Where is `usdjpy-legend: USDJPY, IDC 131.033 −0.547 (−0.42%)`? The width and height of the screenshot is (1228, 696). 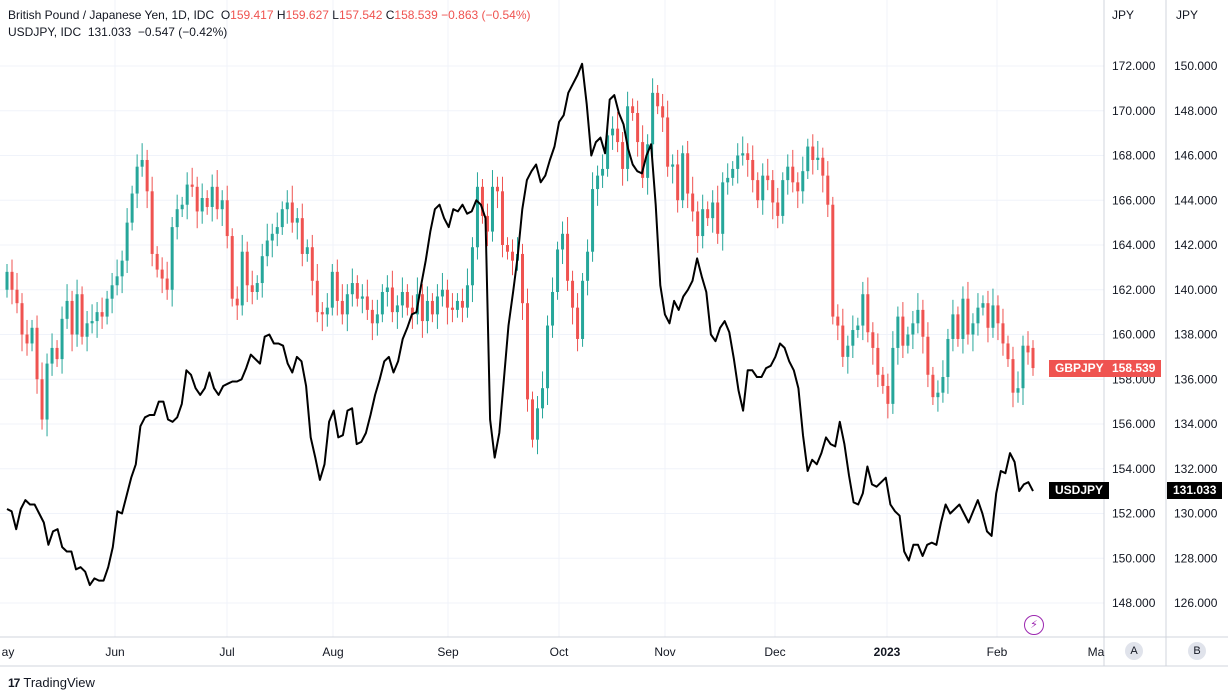 usdjpy-legend: USDJPY, IDC 131.033 −0.547 (−0.42%) is located at coordinates (117, 32).